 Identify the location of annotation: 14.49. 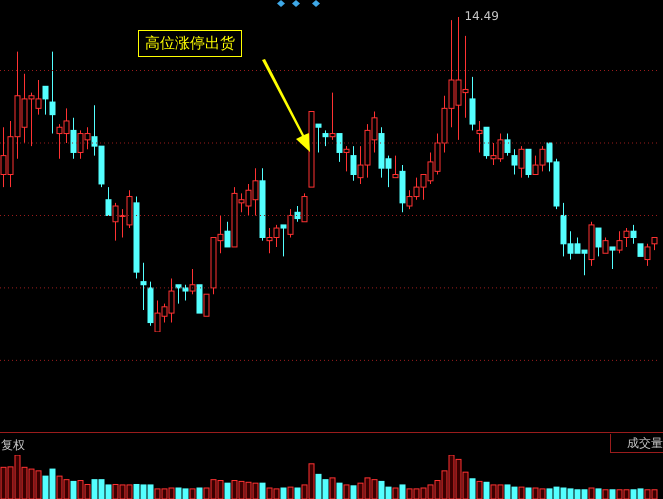
(481, 16).